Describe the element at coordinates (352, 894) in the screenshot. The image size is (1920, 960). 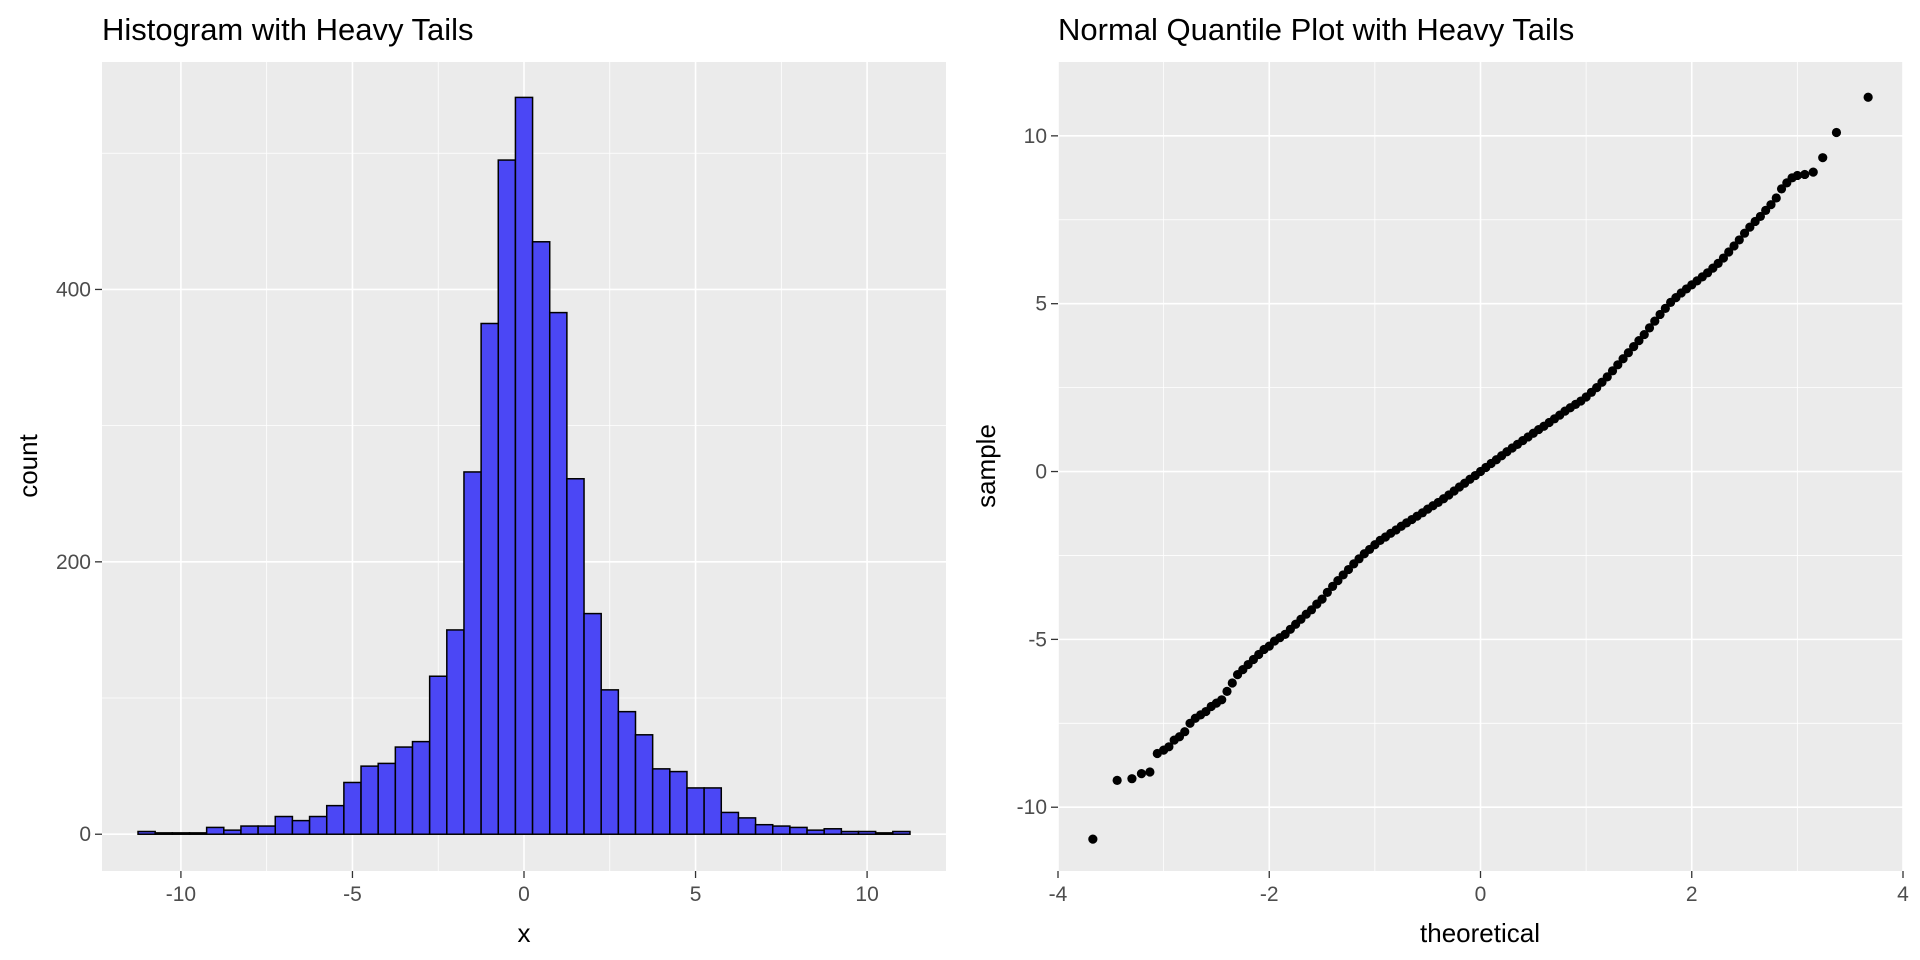
I see `histogram-x-tick-label: -5` at that location.